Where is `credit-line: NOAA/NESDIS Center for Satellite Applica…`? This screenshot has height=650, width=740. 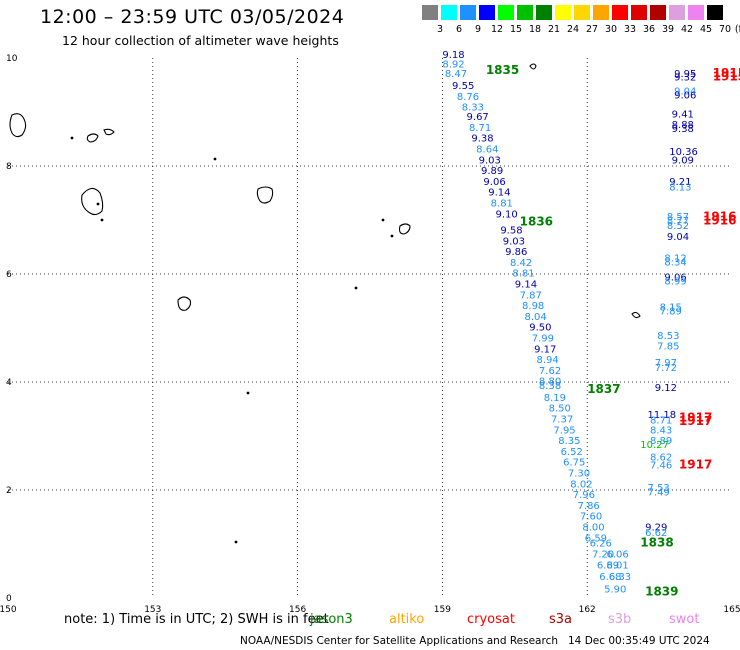 credit-line: NOAA/NESDIS Center for Satellite Applica… is located at coordinates (399, 641).